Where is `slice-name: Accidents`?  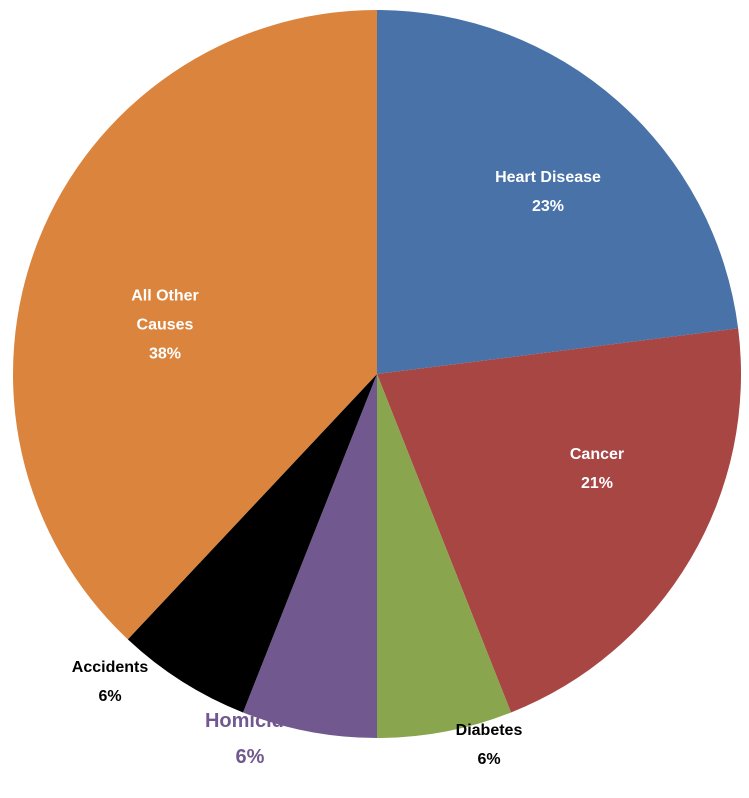 slice-name: Accidents is located at coordinates (110, 667).